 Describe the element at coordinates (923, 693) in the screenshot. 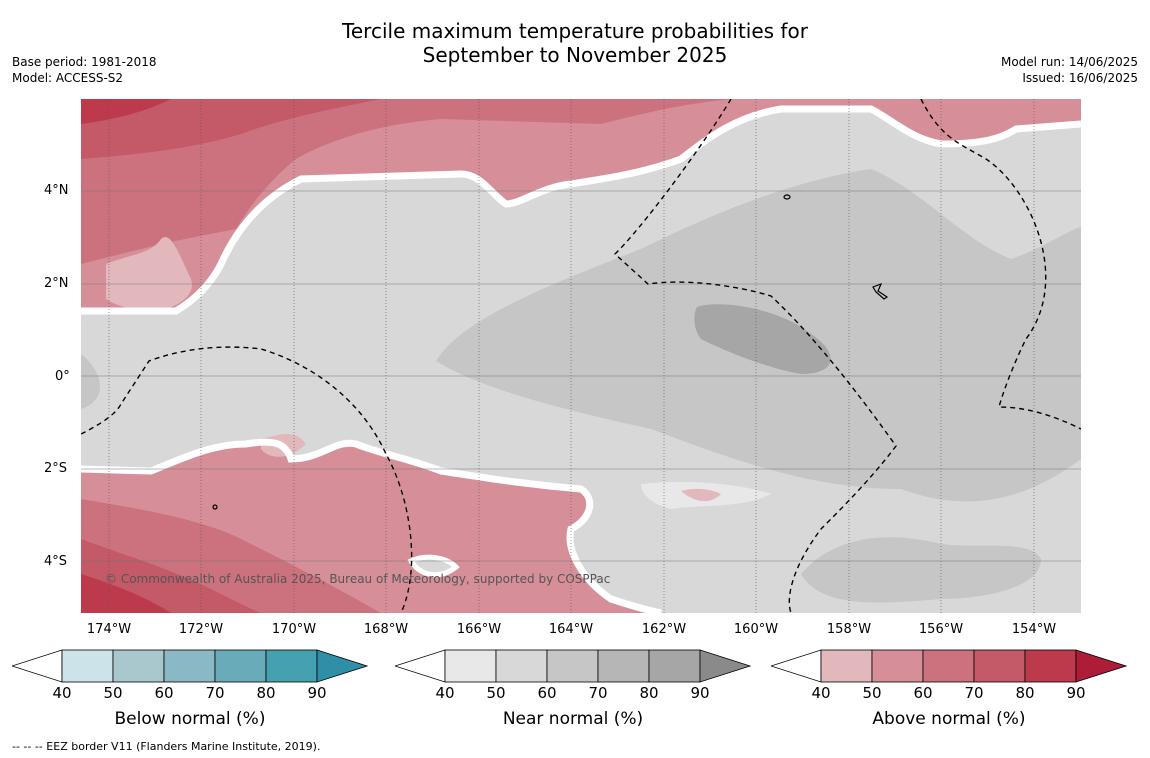

I see `cb-above-tick-60: 60` at that location.